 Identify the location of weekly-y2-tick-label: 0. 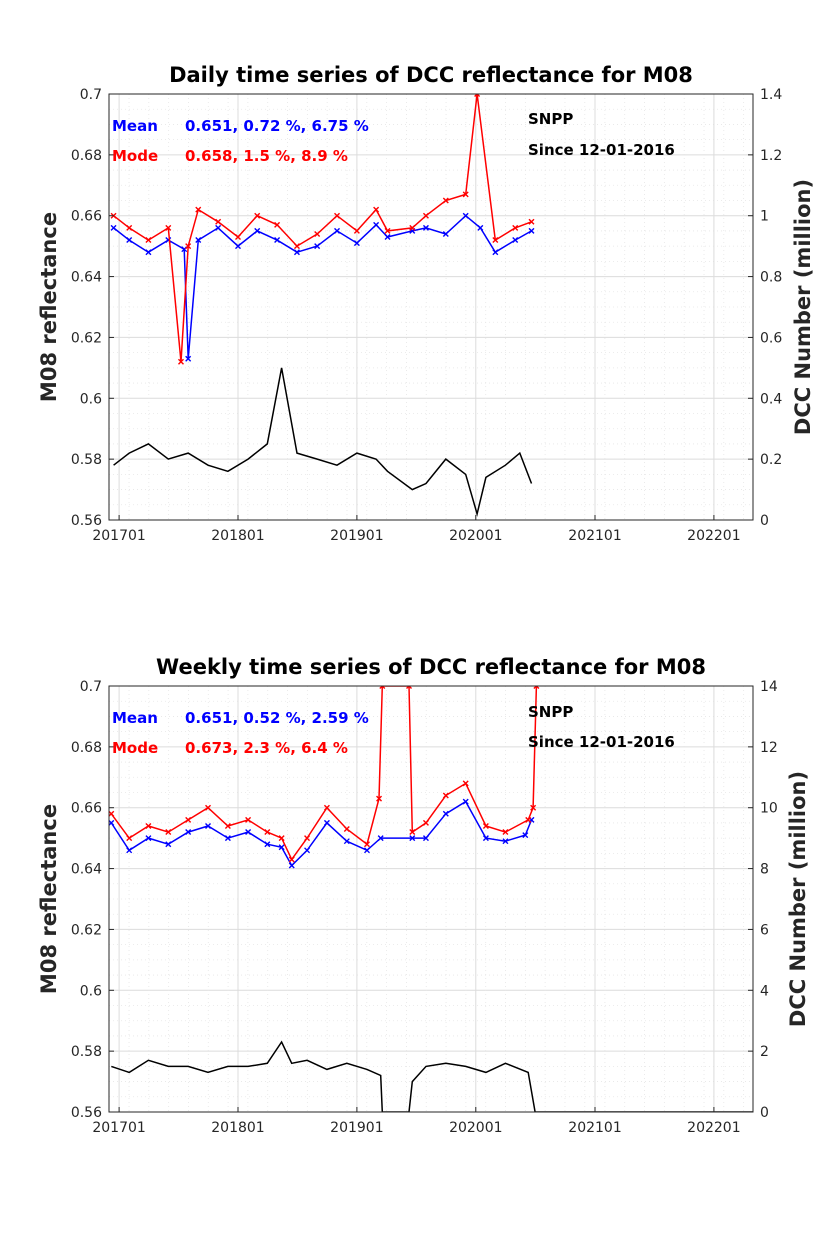
(764, 1113).